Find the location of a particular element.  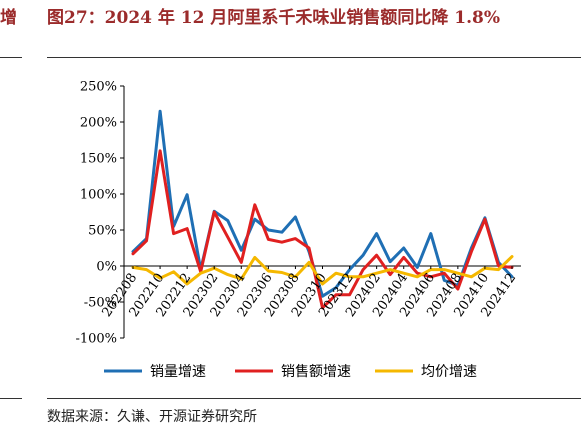

left-title-fragment: 增 is located at coordinates (8, 18).